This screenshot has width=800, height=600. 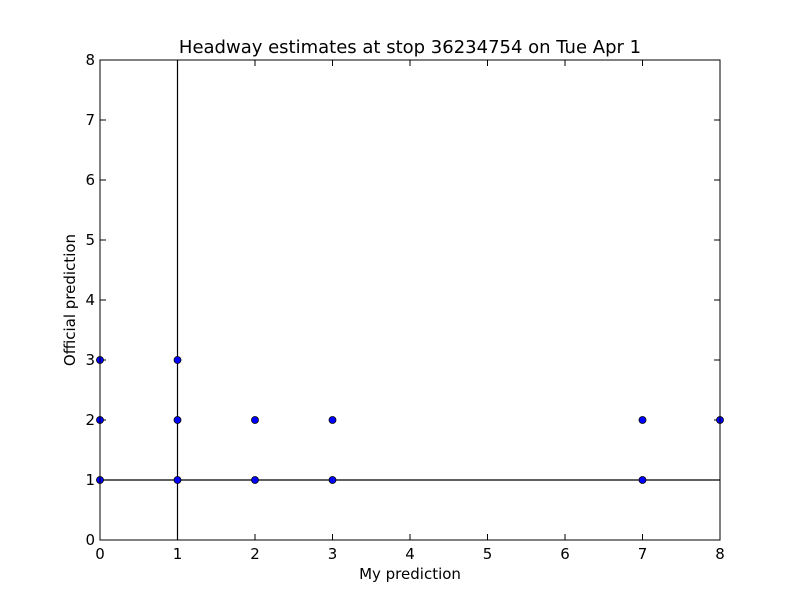 I want to click on y-tick-label: 3, so click(x=90, y=360).